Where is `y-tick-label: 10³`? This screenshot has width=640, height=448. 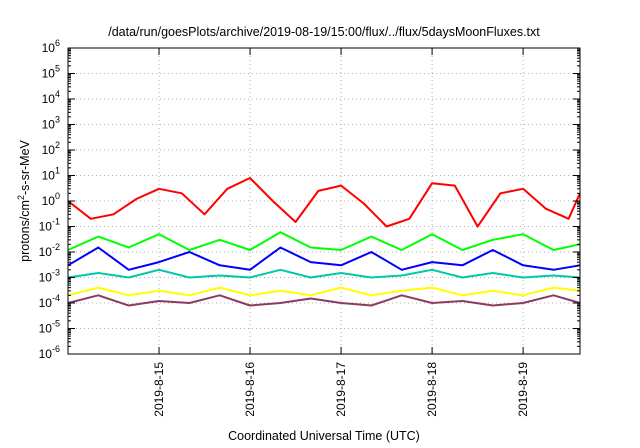 y-tick-label: 10³ is located at coordinates (51, 123).